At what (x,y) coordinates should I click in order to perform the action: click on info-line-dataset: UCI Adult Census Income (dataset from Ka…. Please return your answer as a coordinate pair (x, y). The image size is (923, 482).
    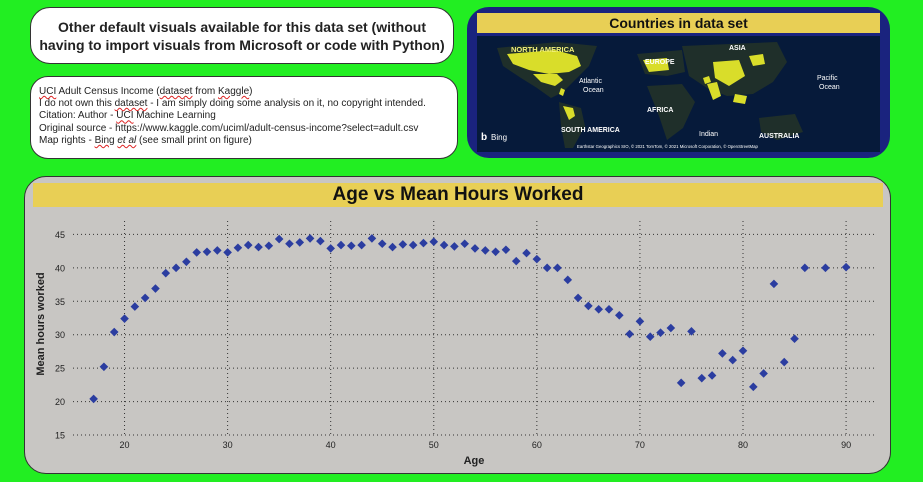
    Looking at the image, I should click on (248, 92).